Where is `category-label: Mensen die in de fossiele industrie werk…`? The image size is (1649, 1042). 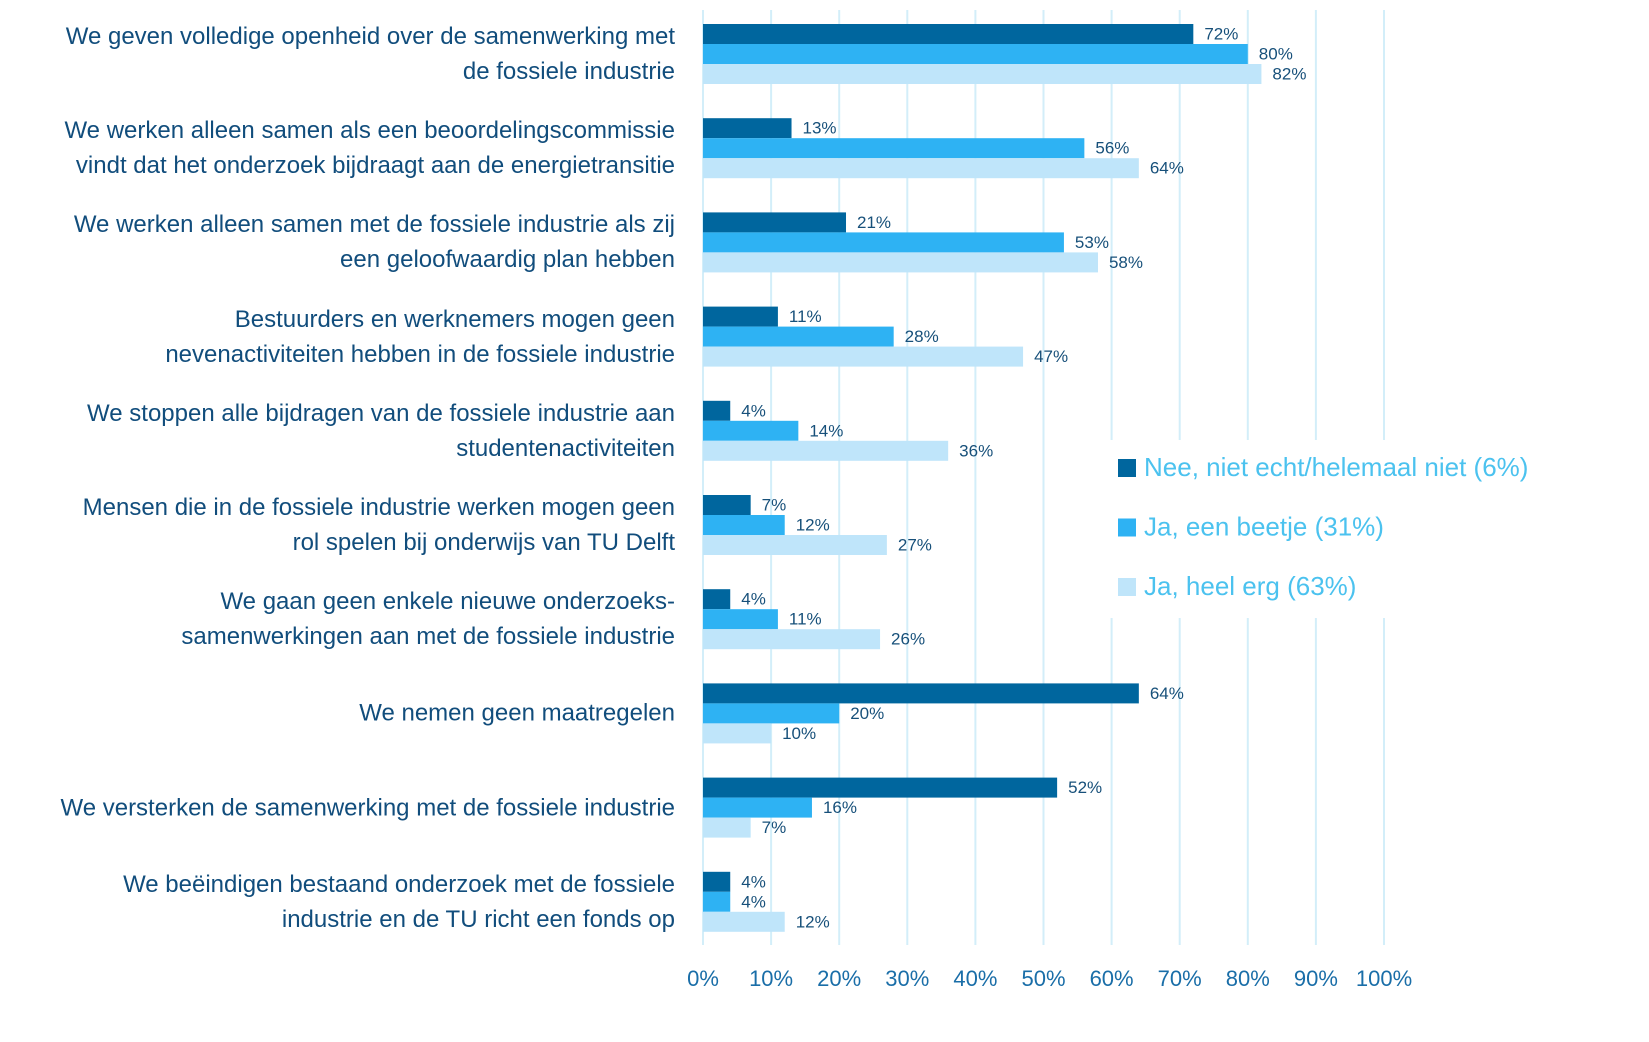 category-label: Mensen die in de fossiele industrie werk… is located at coordinates (378, 525).